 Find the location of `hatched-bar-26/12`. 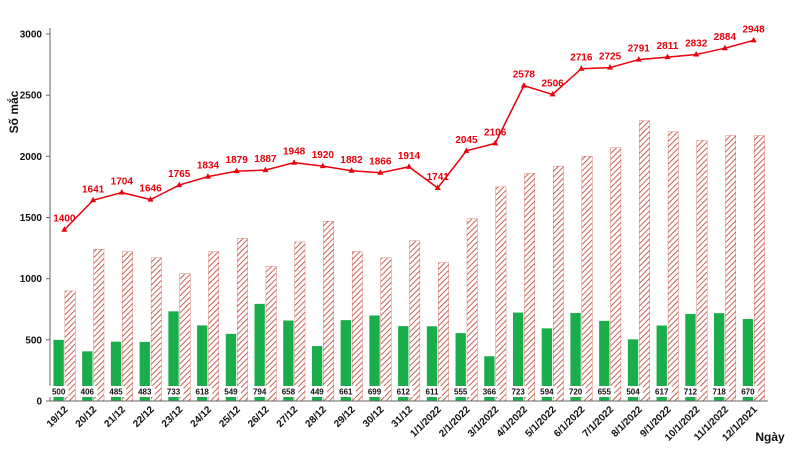

hatched-bar-26/12 is located at coordinates (271, 334).